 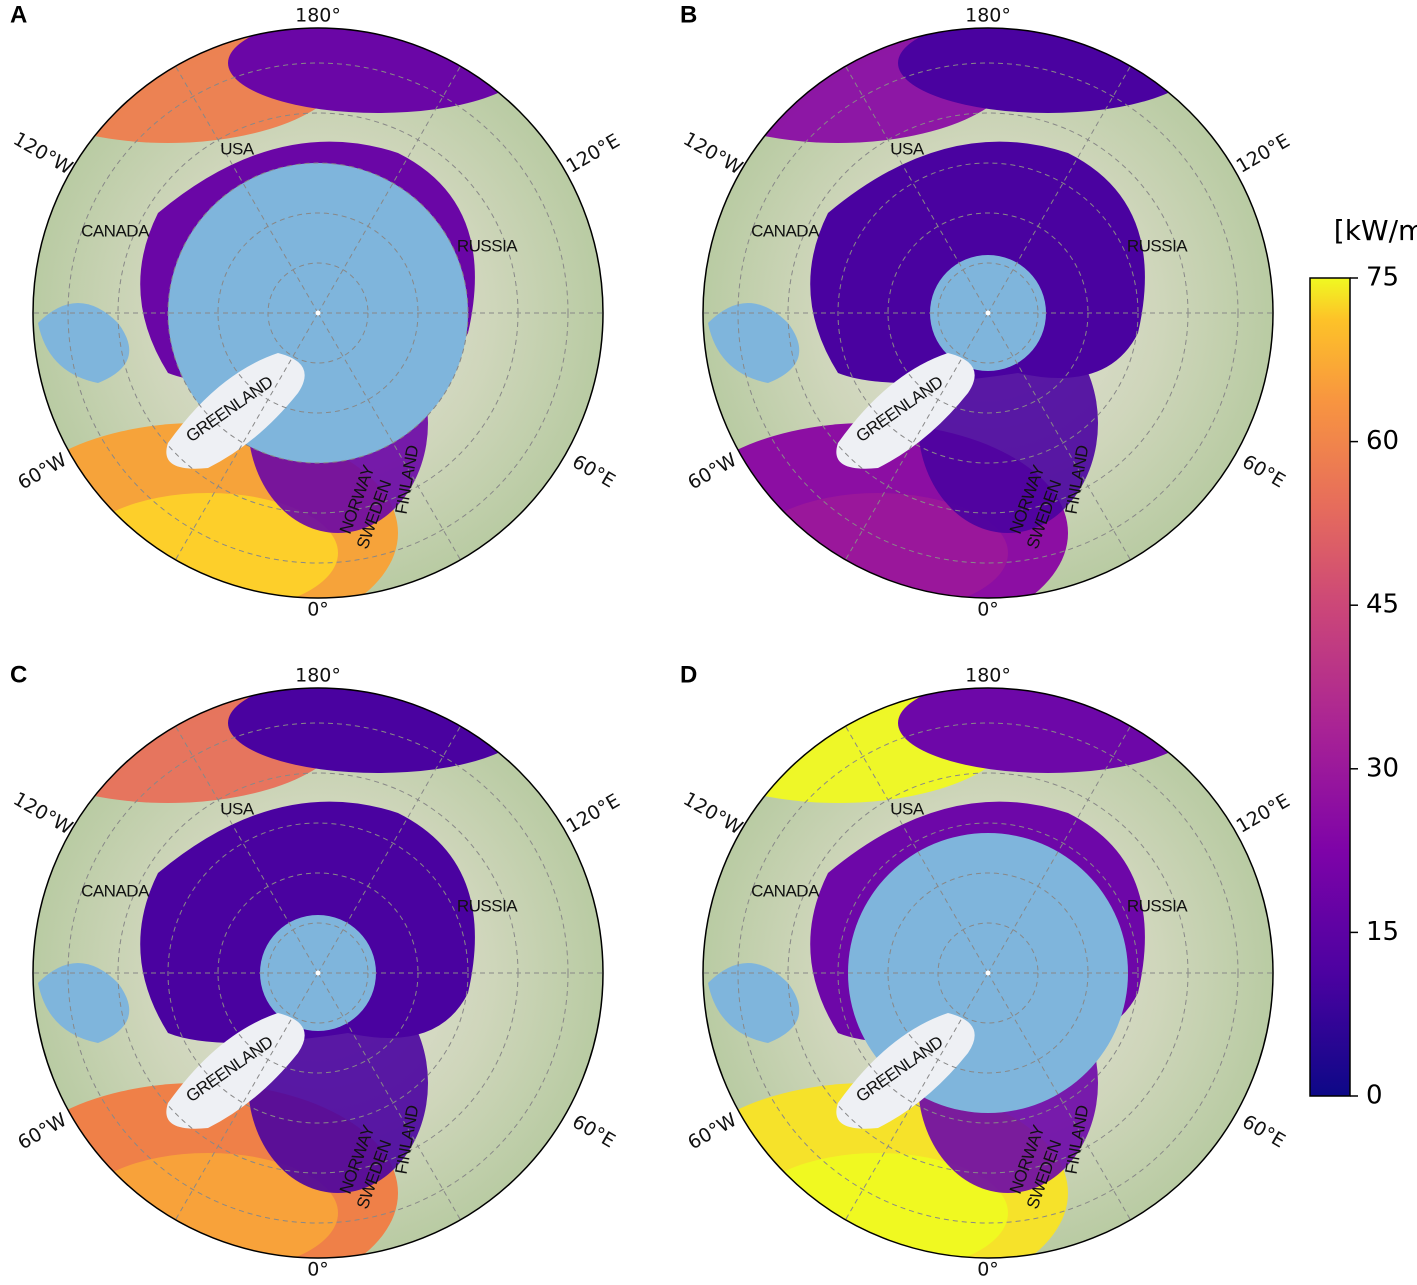 What do you see at coordinates (1382, 932) in the screenshot?
I see `colorbar-tick-label: 15` at bounding box center [1382, 932].